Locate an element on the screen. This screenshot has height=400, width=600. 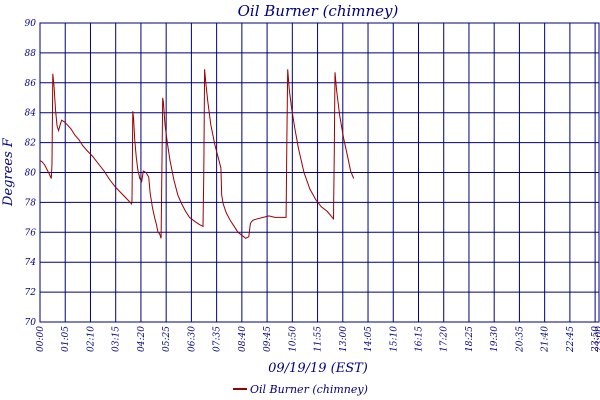
x-tick-label: 10:50 is located at coordinates (293, 339).